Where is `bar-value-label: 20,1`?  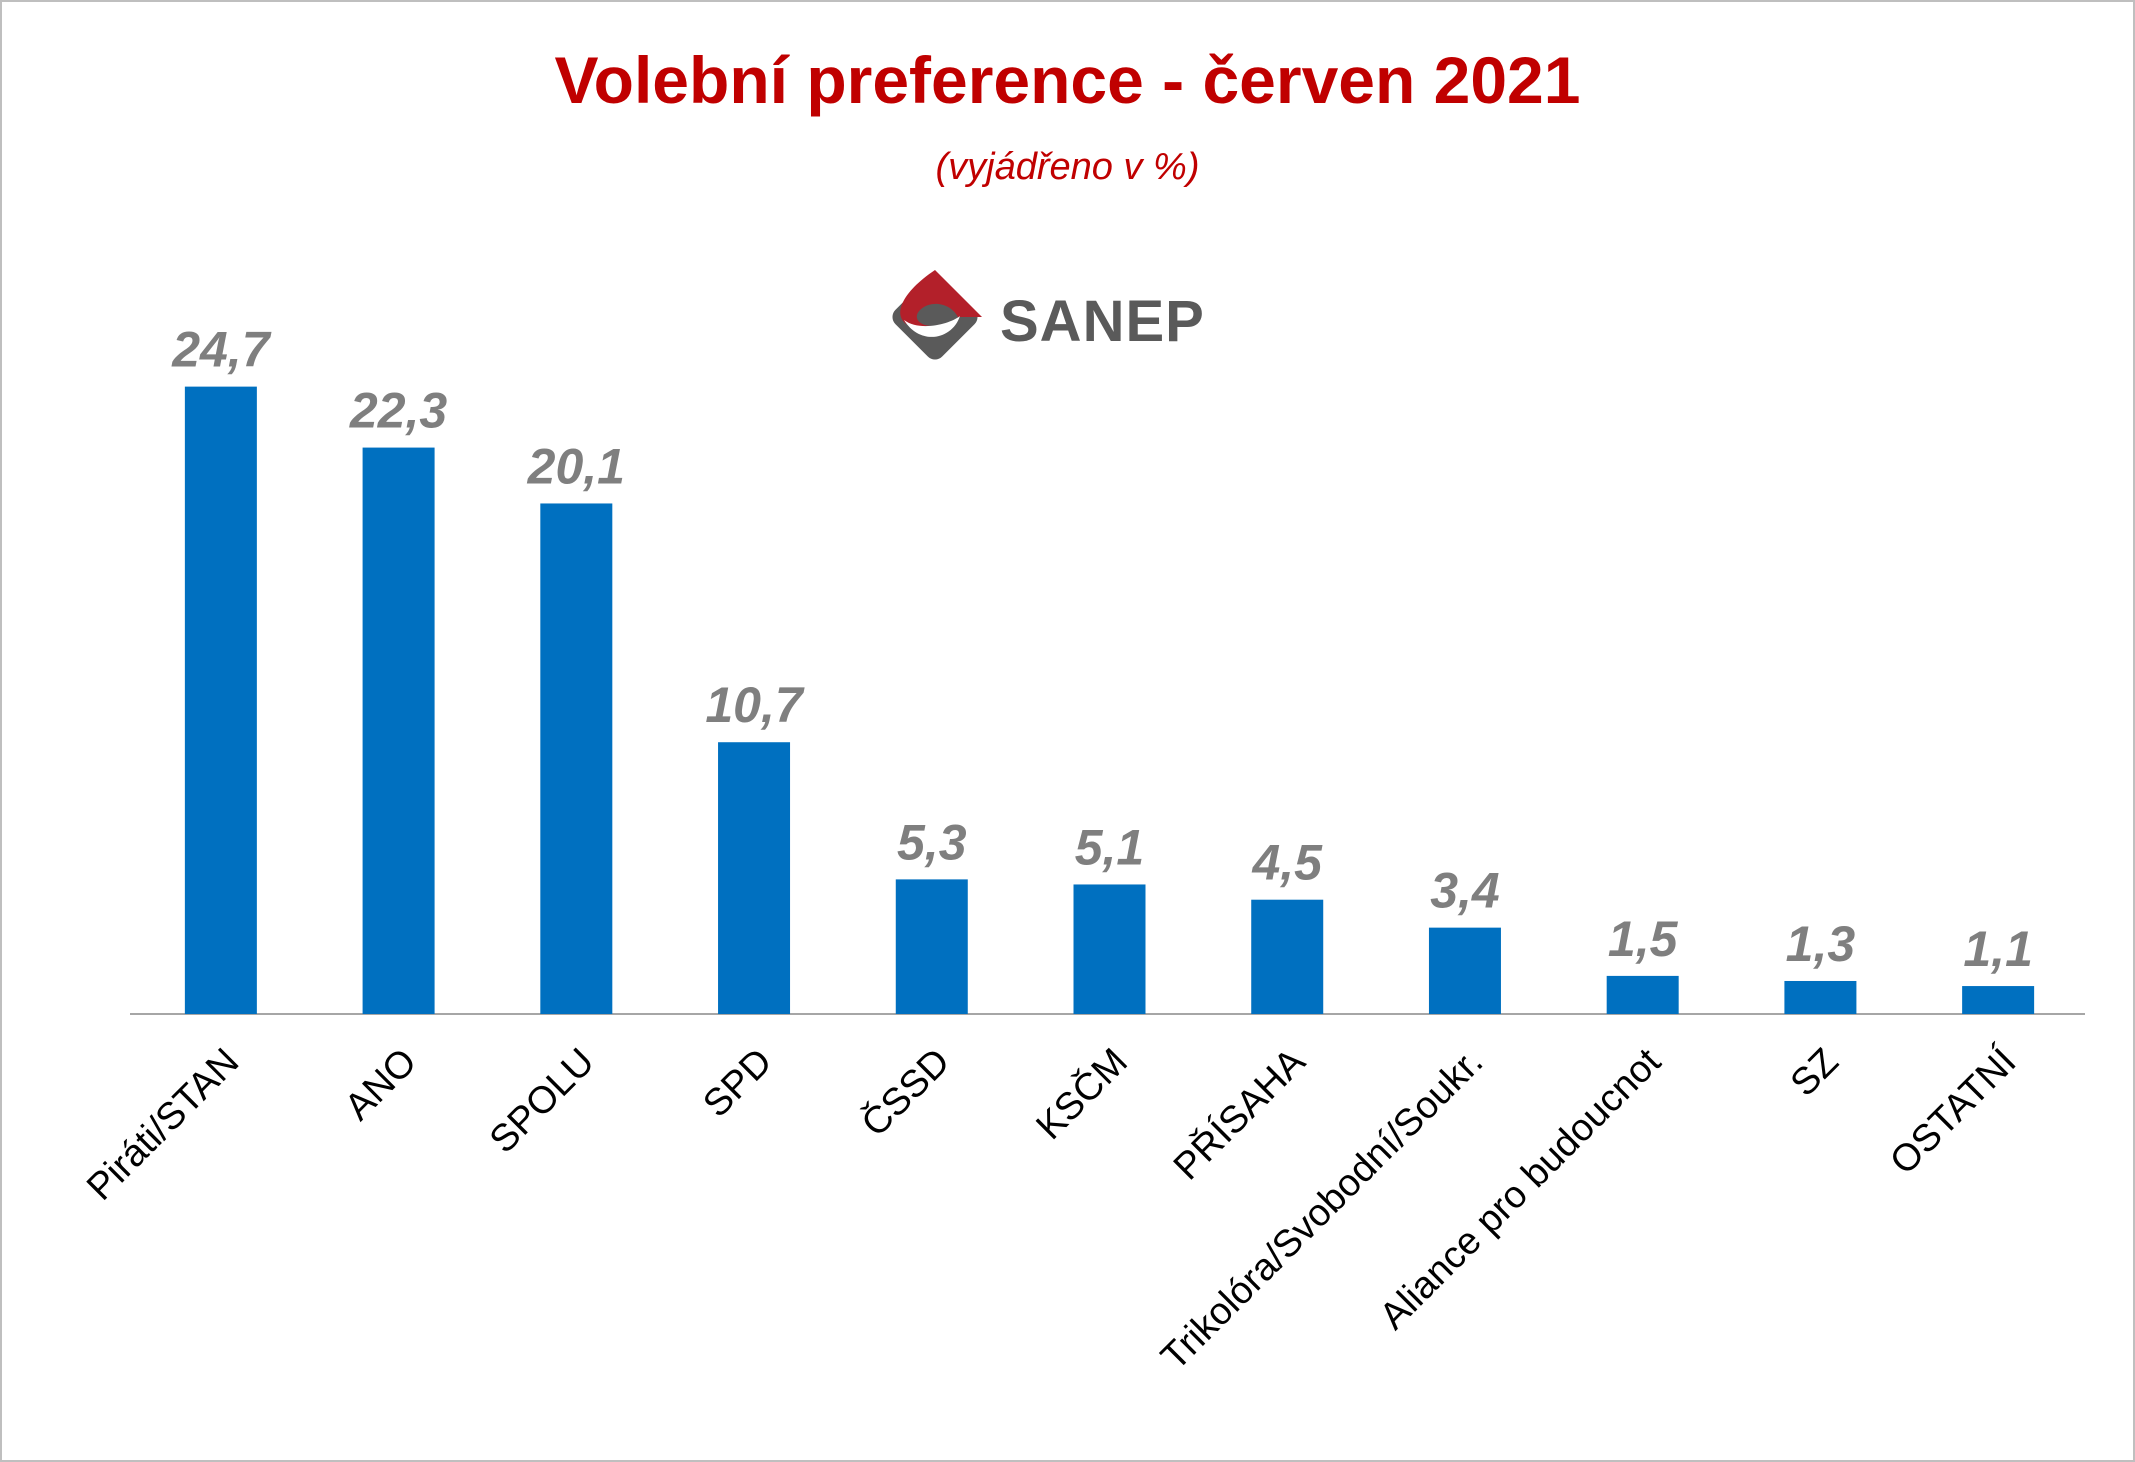 bar-value-label: 20,1 is located at coordinates (576, 466).